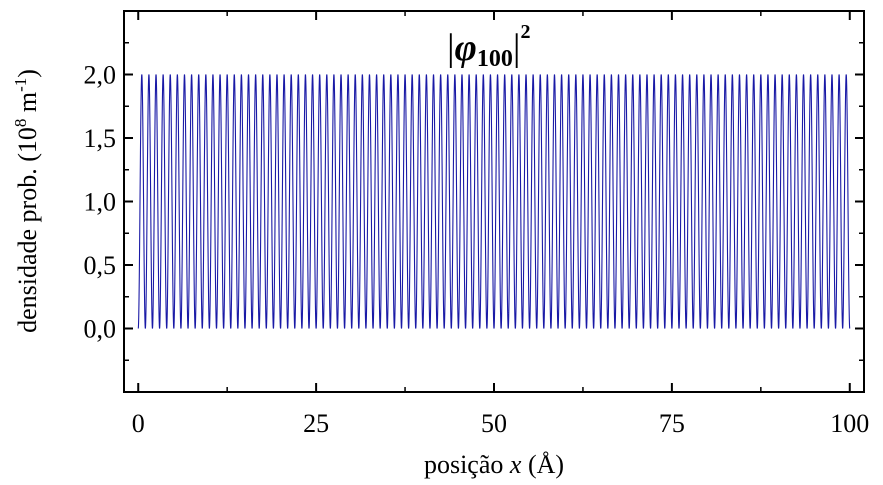 This screenshot has height=485, width=883. Describe the element at coordinates (100, 202) in the screenshot. I see `y-tick-label: 1,0` at that location.